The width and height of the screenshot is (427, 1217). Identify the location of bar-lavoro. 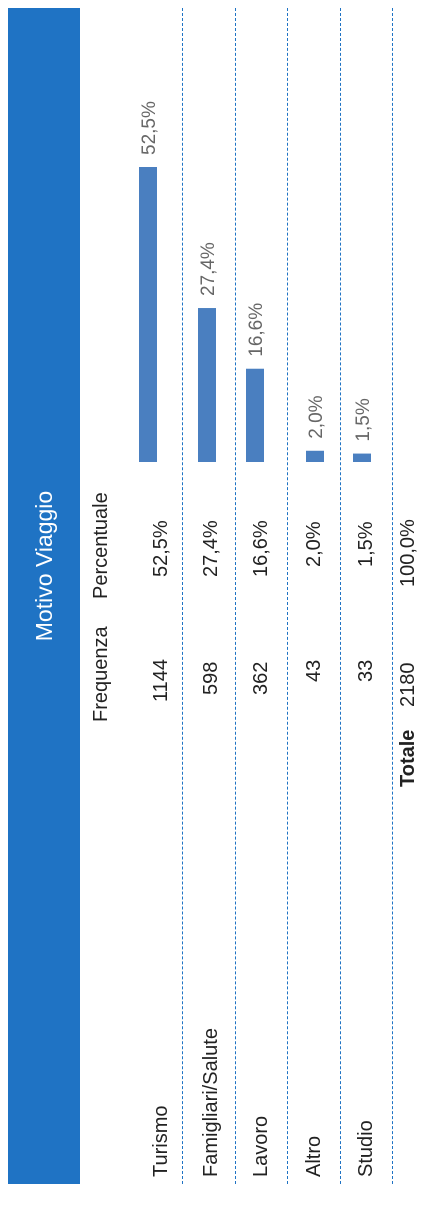
(255, 415).